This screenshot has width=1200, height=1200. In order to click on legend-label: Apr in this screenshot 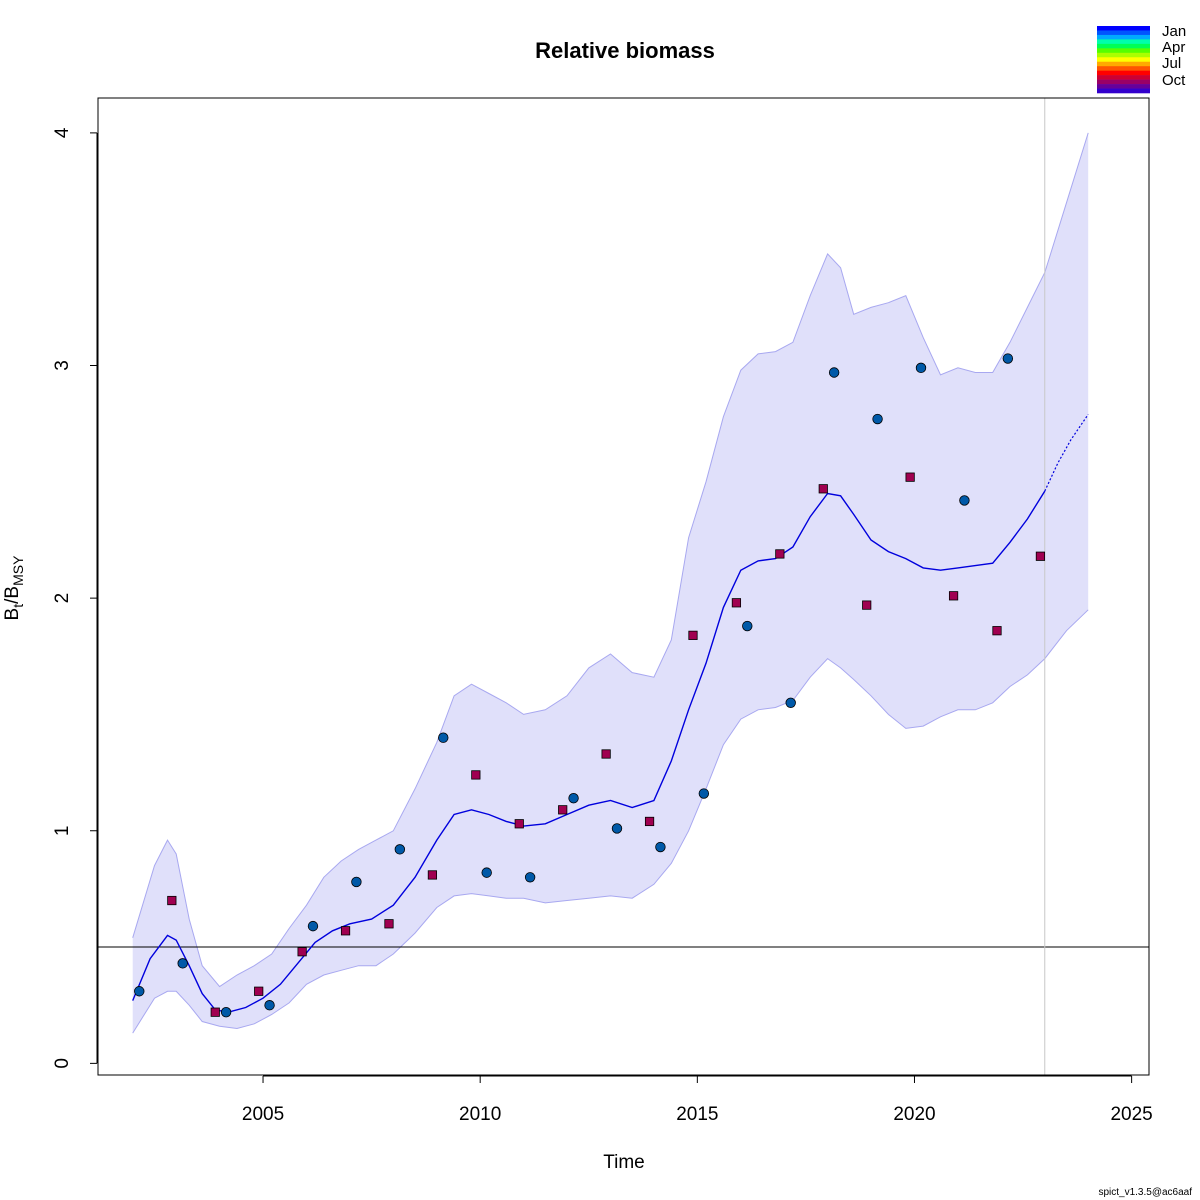, I will do `click(1173, 47)`.